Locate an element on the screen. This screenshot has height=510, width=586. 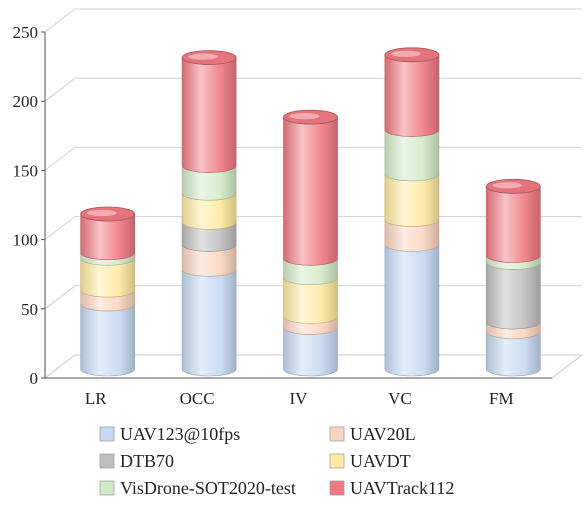
legend-item: DTB70 is located at coordinates (136, 461).